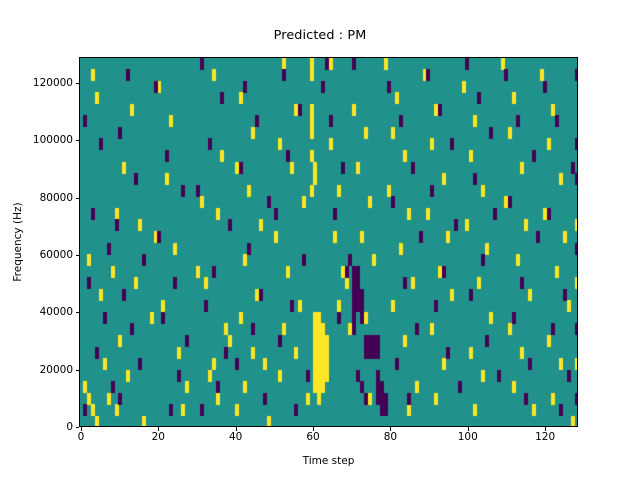  What do you see at coordinates (158, 437) in the screenshot?
I see `x-tick-label: 20` at bounding box center [158, 437].